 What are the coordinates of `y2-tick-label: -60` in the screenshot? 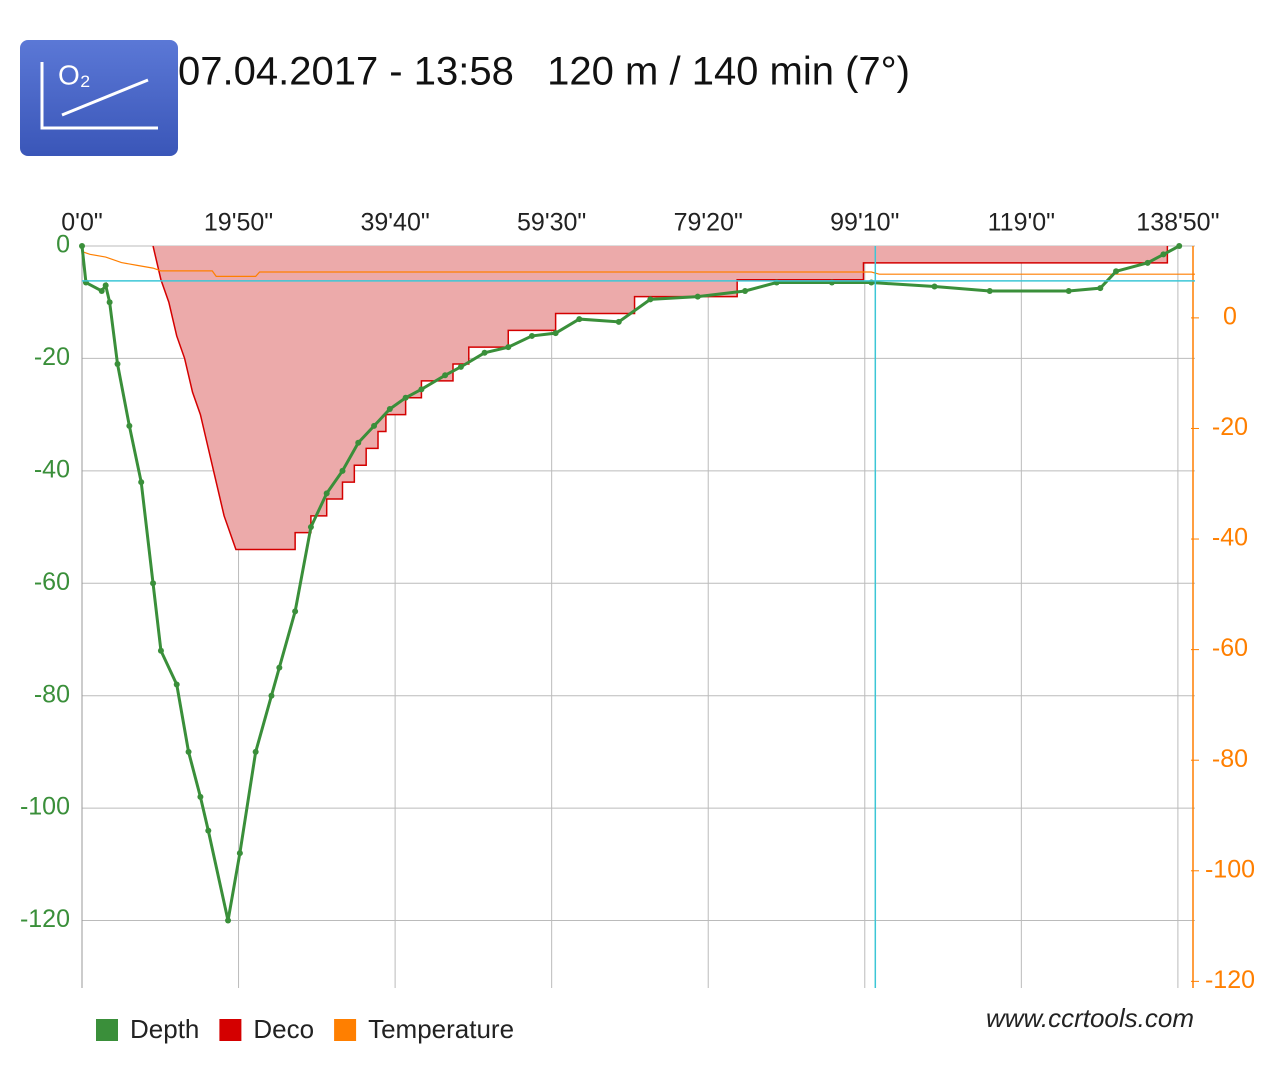 It's located at (1230, 648).